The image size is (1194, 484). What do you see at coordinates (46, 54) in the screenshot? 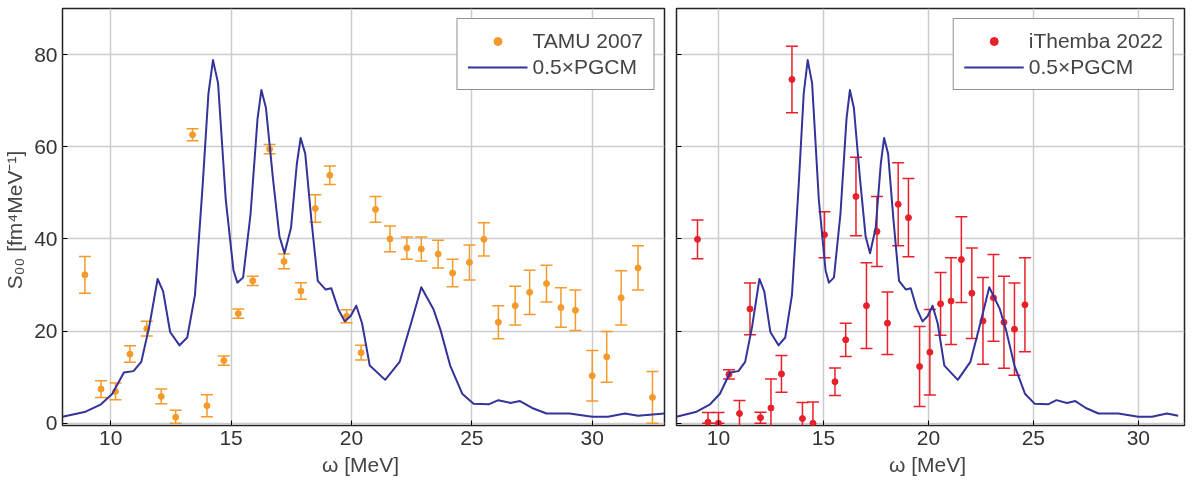
I see `y-tick-label: 80` at bounding box center [46, 54].